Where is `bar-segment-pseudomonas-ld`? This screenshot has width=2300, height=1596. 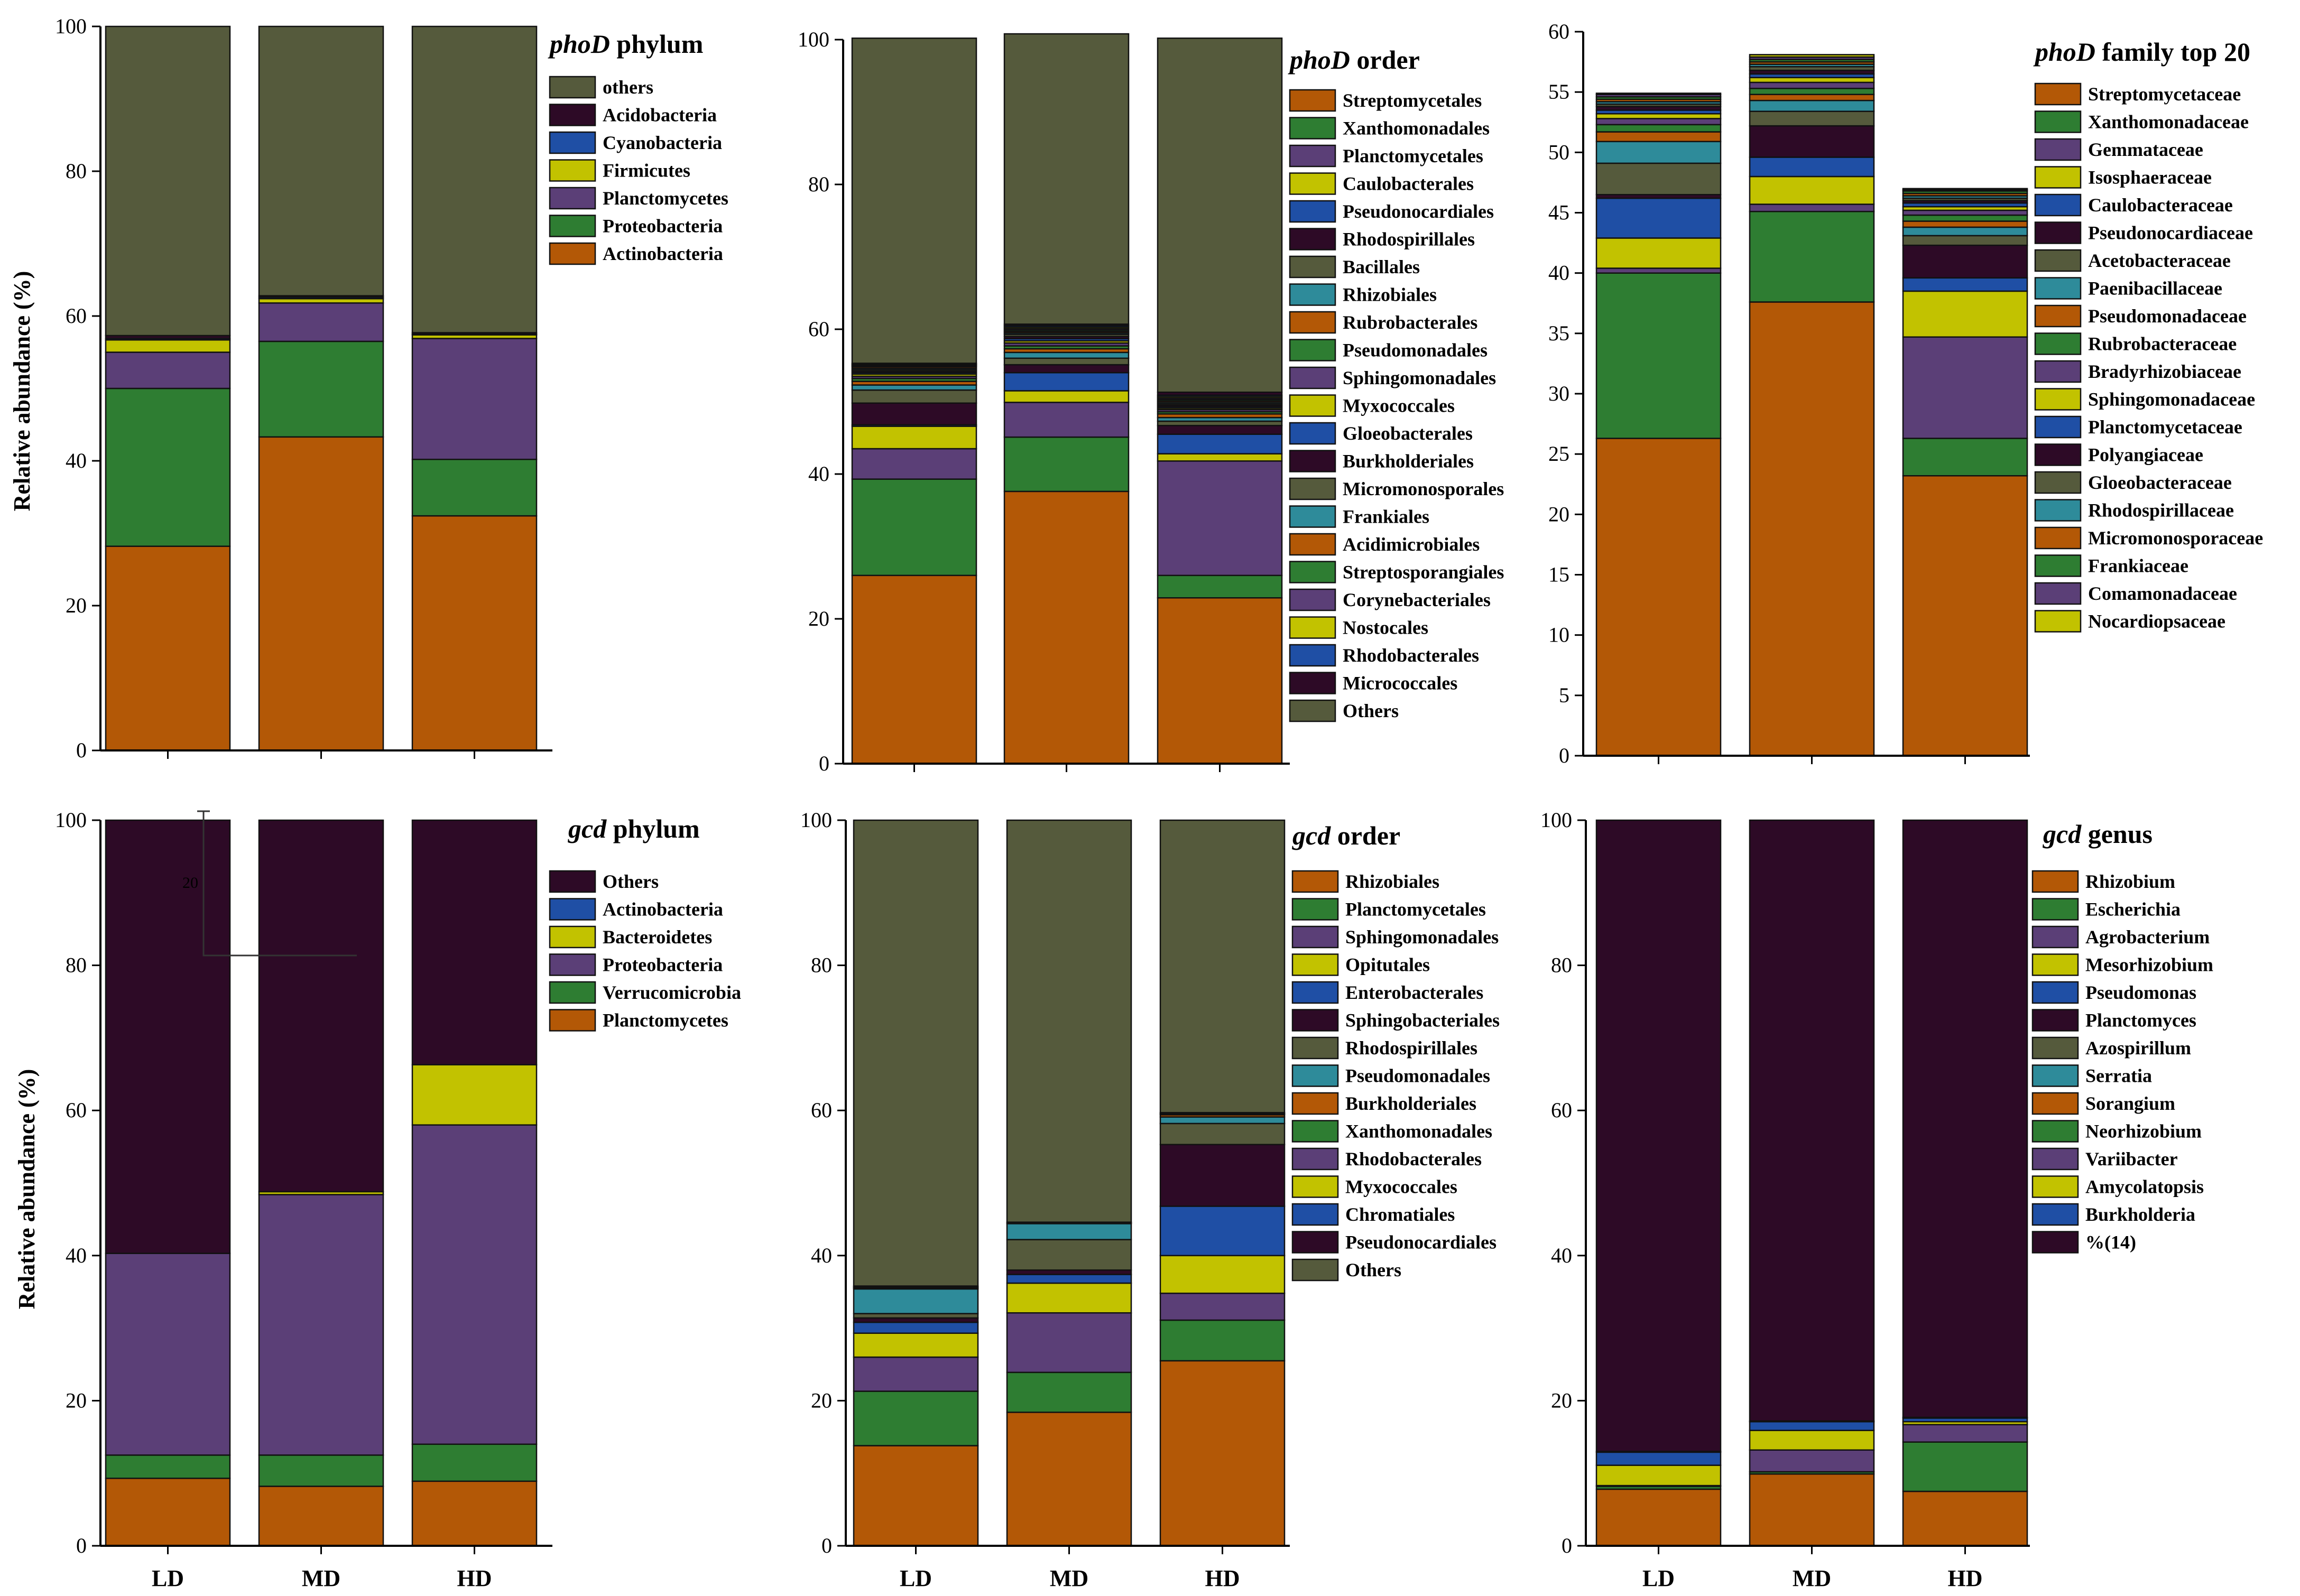
bar-segment-pseudomonas-ld is located at coordinates (1659, 1458).